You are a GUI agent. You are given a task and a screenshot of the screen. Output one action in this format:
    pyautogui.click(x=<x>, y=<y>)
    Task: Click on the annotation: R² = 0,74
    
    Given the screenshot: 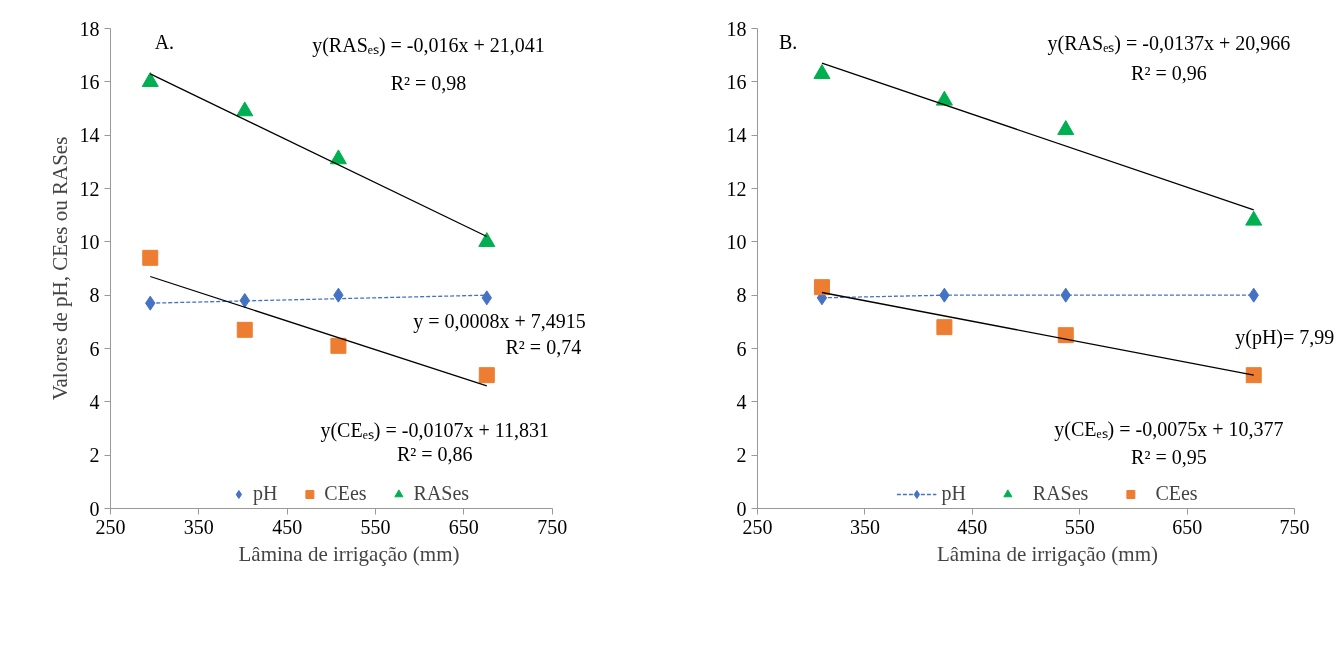 What is the action you would take?
    pyautogui.click(x=543, y=347)
    